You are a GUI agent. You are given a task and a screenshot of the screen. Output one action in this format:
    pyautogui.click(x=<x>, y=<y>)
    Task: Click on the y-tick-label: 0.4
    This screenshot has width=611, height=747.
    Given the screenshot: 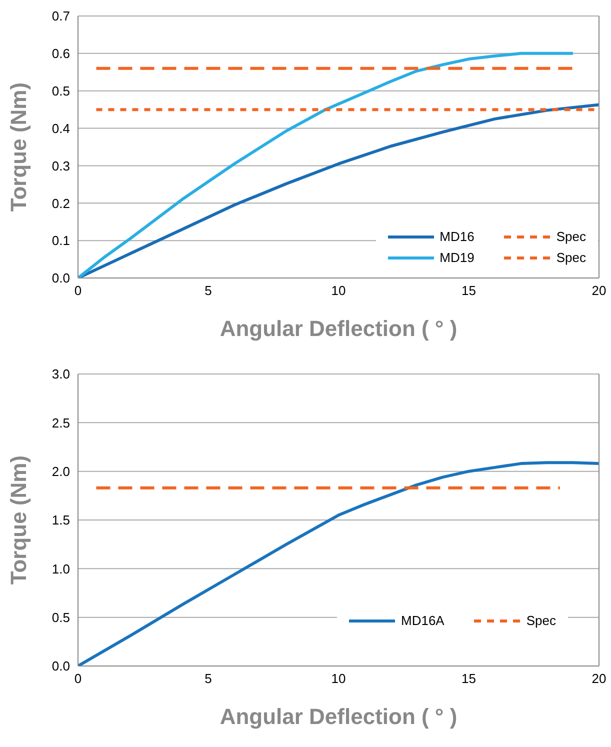 What is the action you would take?
    pyautogui.click(x=61, y=128)
    